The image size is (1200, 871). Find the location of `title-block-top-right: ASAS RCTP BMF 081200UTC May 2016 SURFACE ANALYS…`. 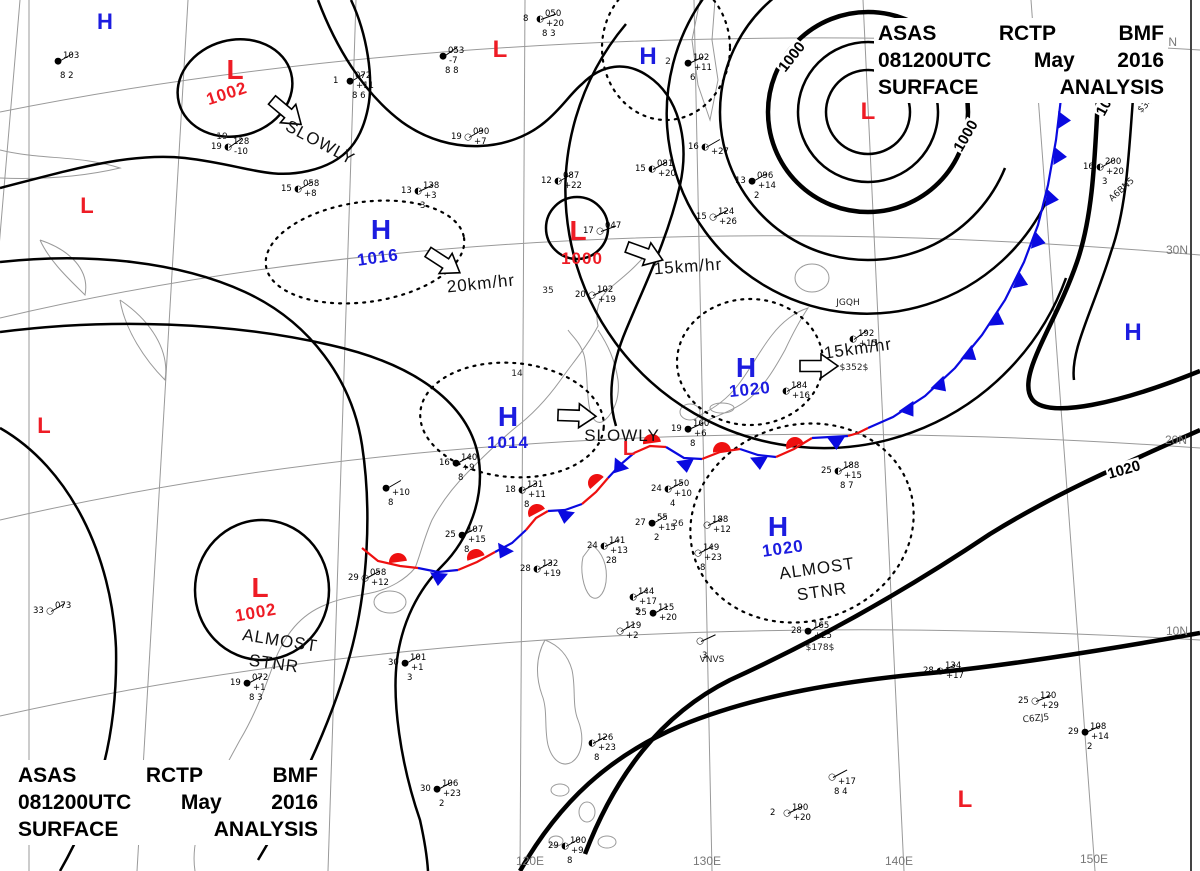

title-block-top-right: ASAS RCTP BMF 081200UTC May 2016 SURFACE ANALYS… is located at coordinates (1021, 60).